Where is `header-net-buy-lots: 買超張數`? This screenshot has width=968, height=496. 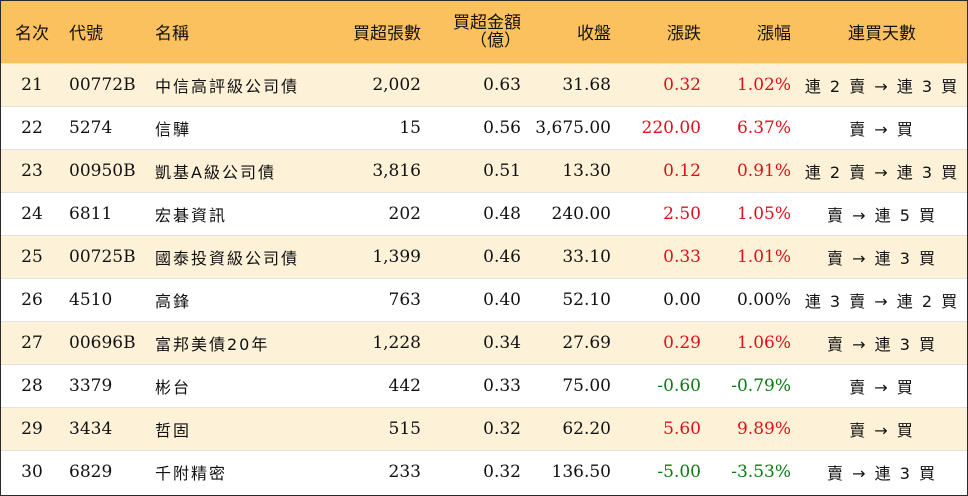 header-net-buy-lots: 買超張數 is located at coordinates (387, 34).